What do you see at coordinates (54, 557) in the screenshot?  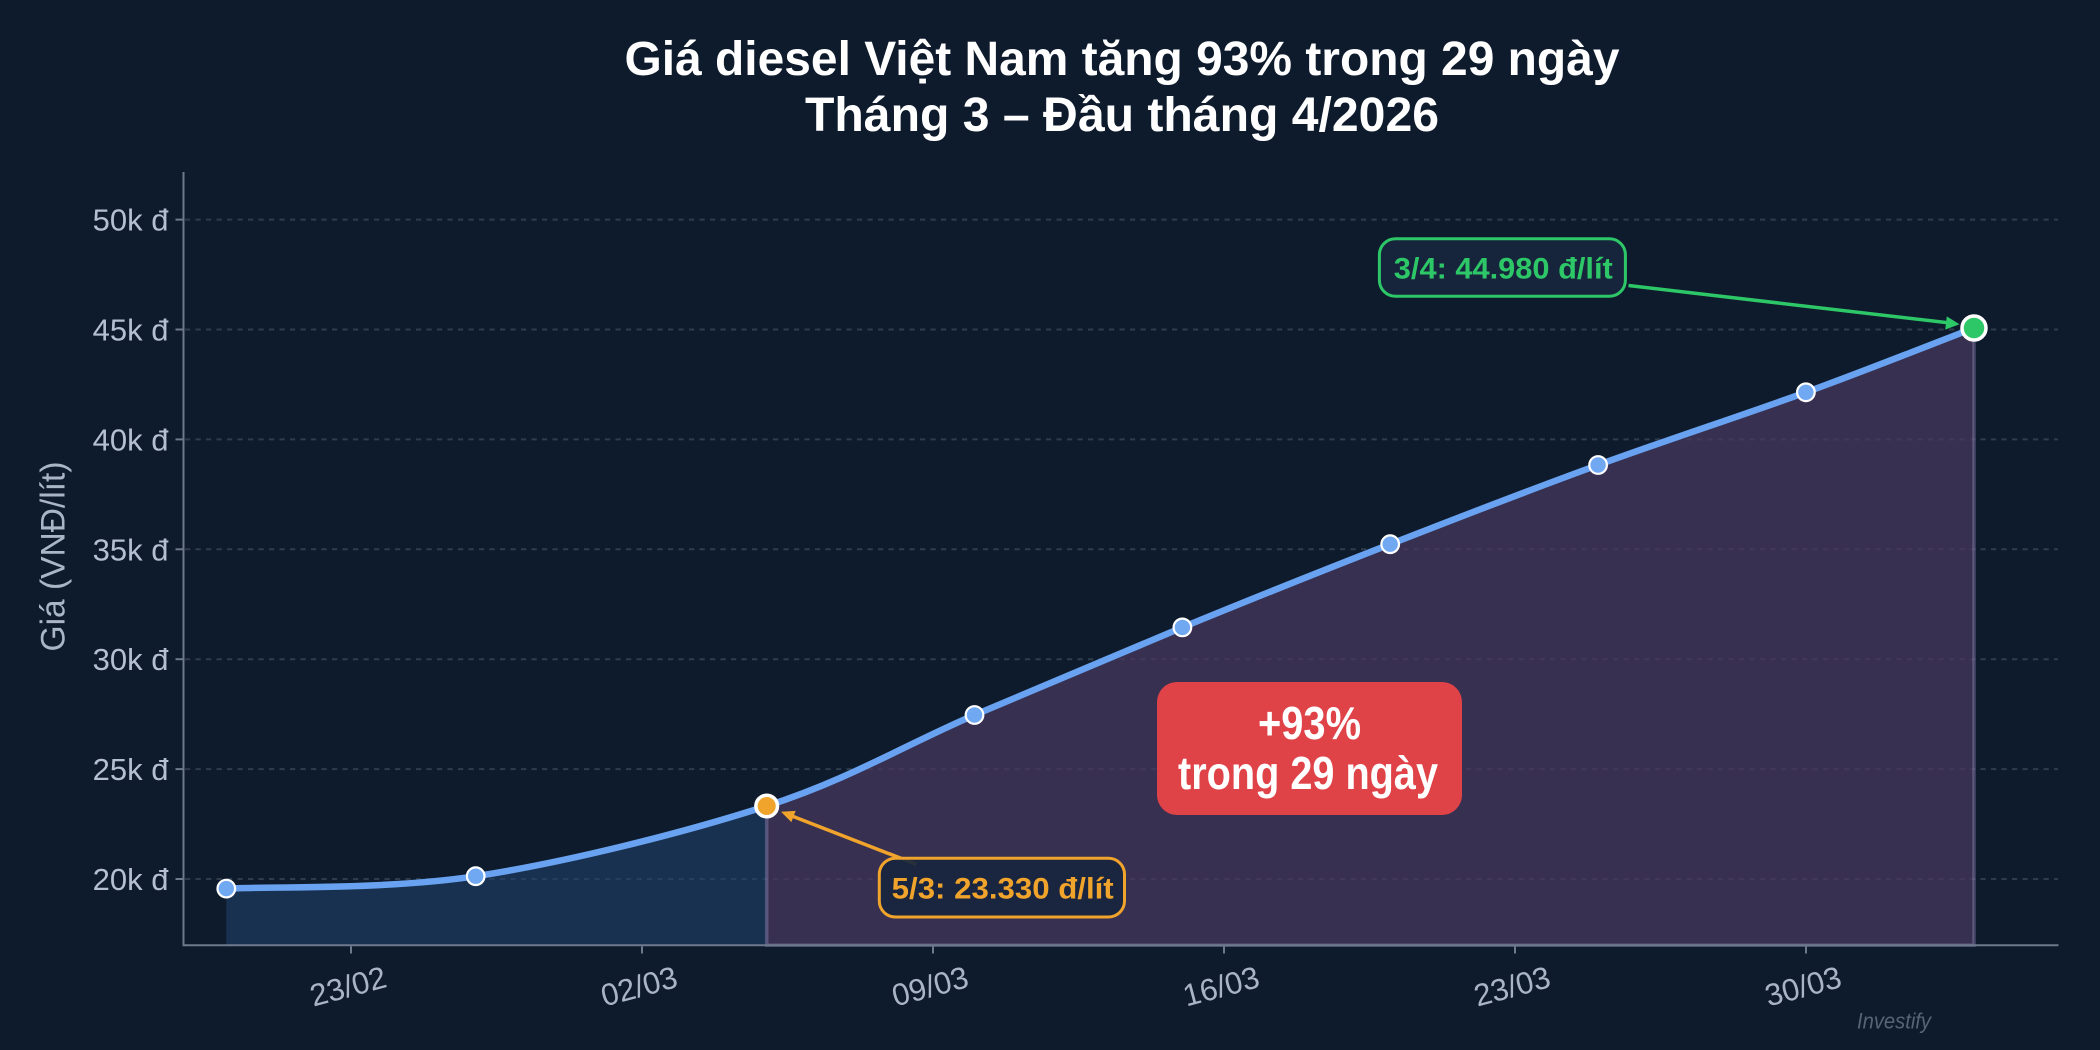 I see `svg-text: Giá (VNĐ/lít)` at bounding box center [54, 557].